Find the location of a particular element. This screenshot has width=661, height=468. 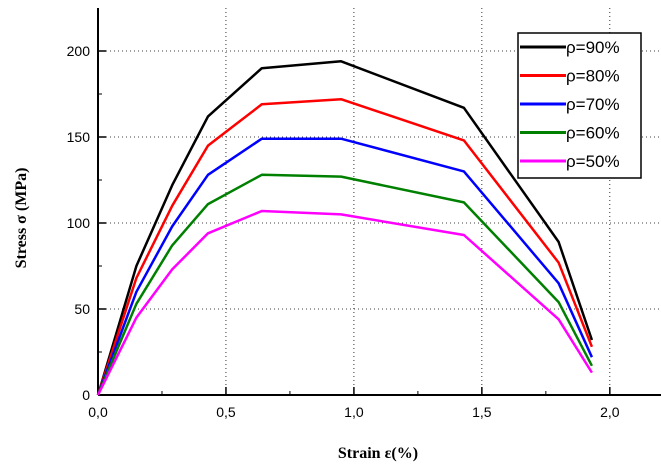

x-axis-title: Strain ε(%) is located at coordinates (378, 453).